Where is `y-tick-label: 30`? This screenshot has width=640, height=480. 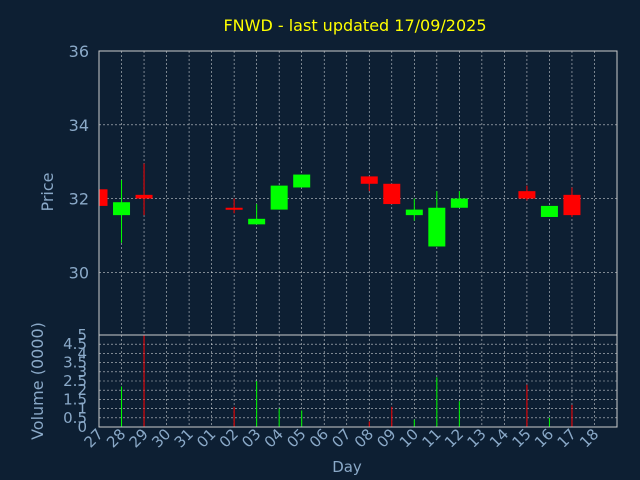
y-tick-label: 30 is located at coordinates (79, 272).